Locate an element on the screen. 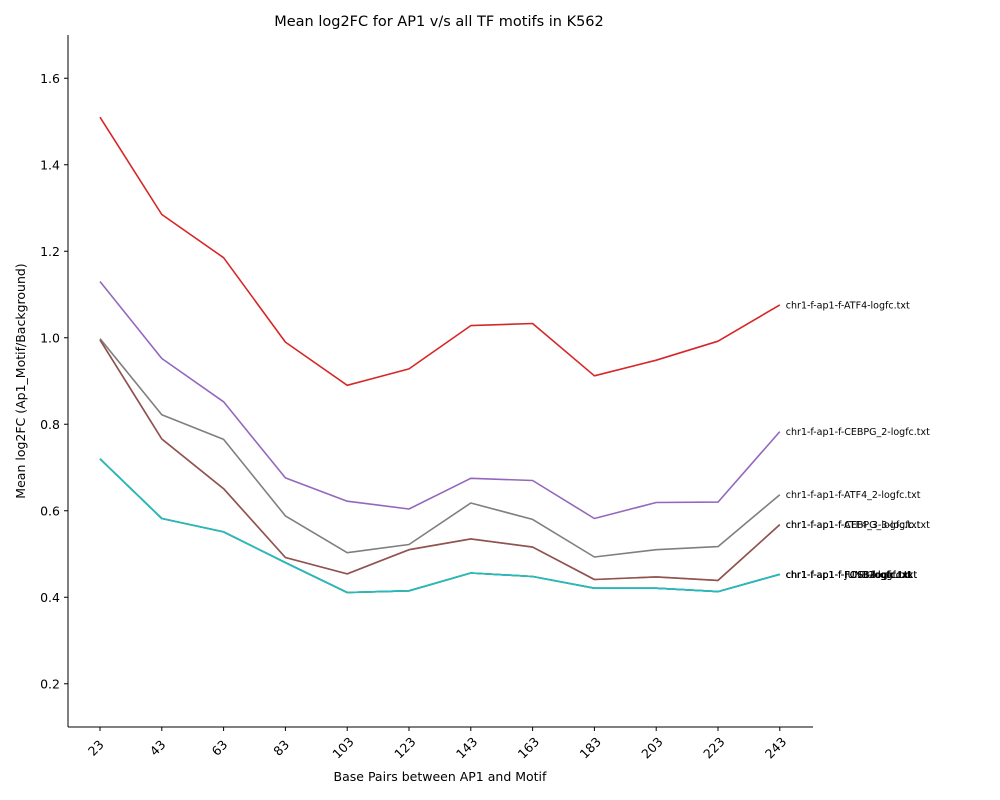  y-tick-label: 1.0 is located at coordinates (50, 337).